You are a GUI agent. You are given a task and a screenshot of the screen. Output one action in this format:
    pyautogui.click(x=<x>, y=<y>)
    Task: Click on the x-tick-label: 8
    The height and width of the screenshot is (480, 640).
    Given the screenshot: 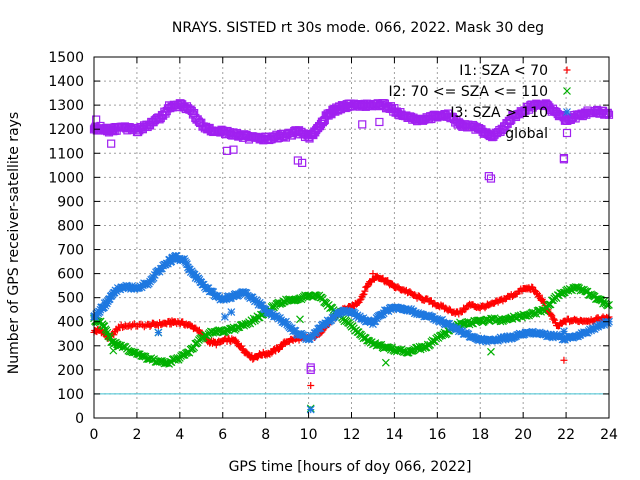 What is the action you would take?
    pyautogui.click(x=265, y=435)
    